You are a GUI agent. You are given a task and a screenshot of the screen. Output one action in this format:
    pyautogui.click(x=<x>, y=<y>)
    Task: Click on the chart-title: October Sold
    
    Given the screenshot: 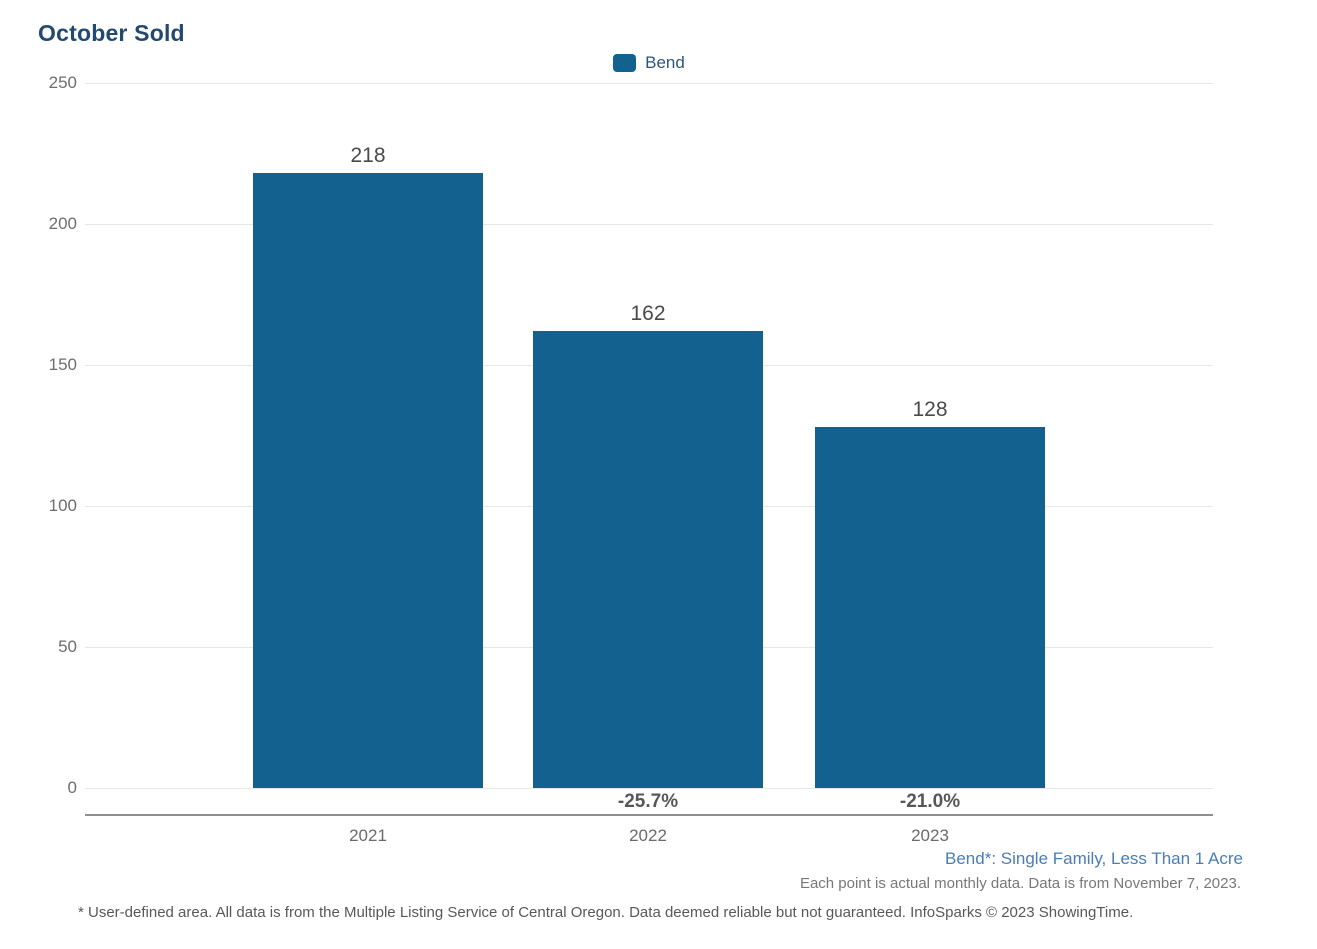 What is the action you would take?
    pyautogui.click(x=111, y=33)
    